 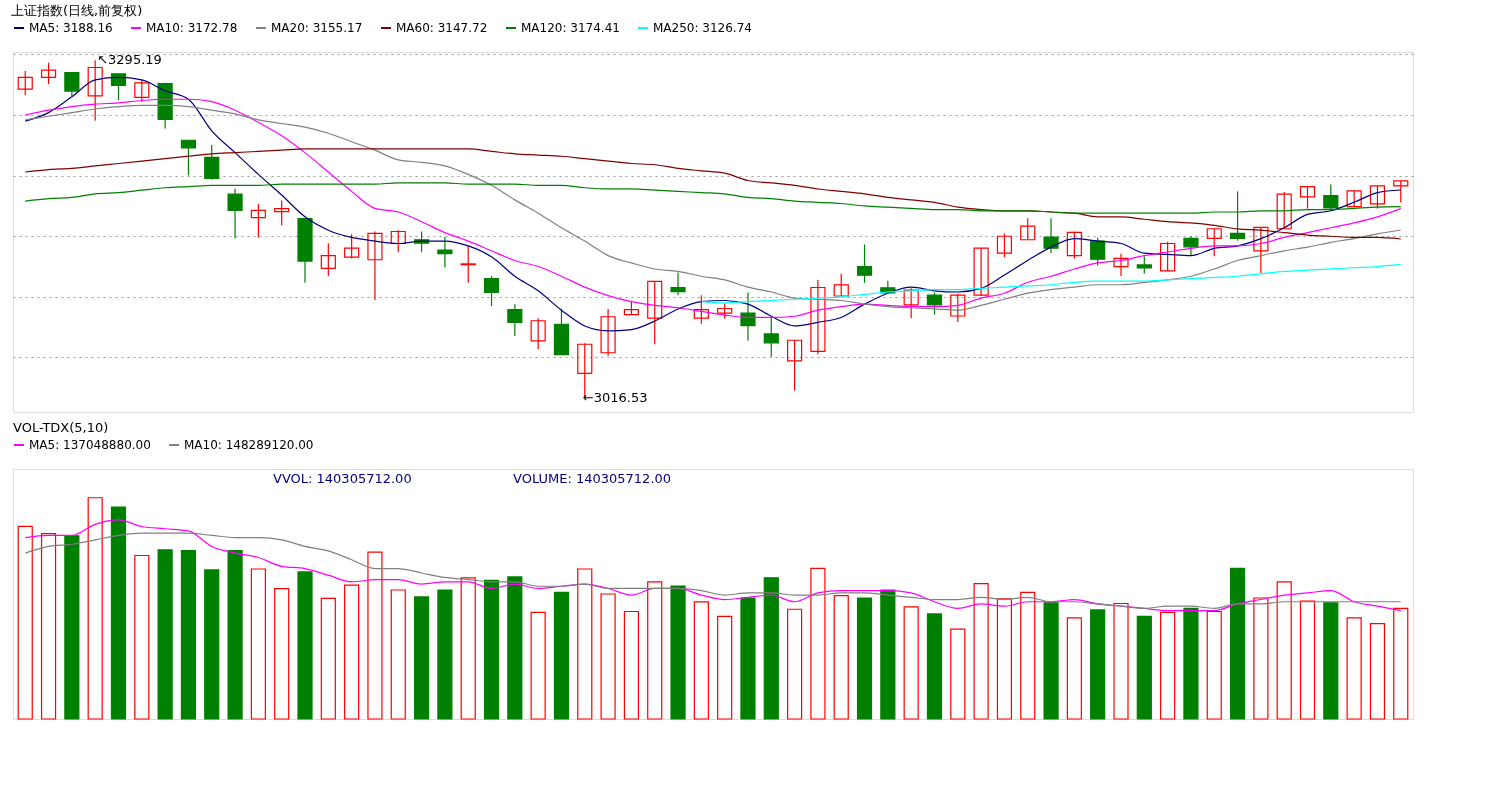 I want to click on legend-label: MA20: 3155.17, so click(x=317, y=28).